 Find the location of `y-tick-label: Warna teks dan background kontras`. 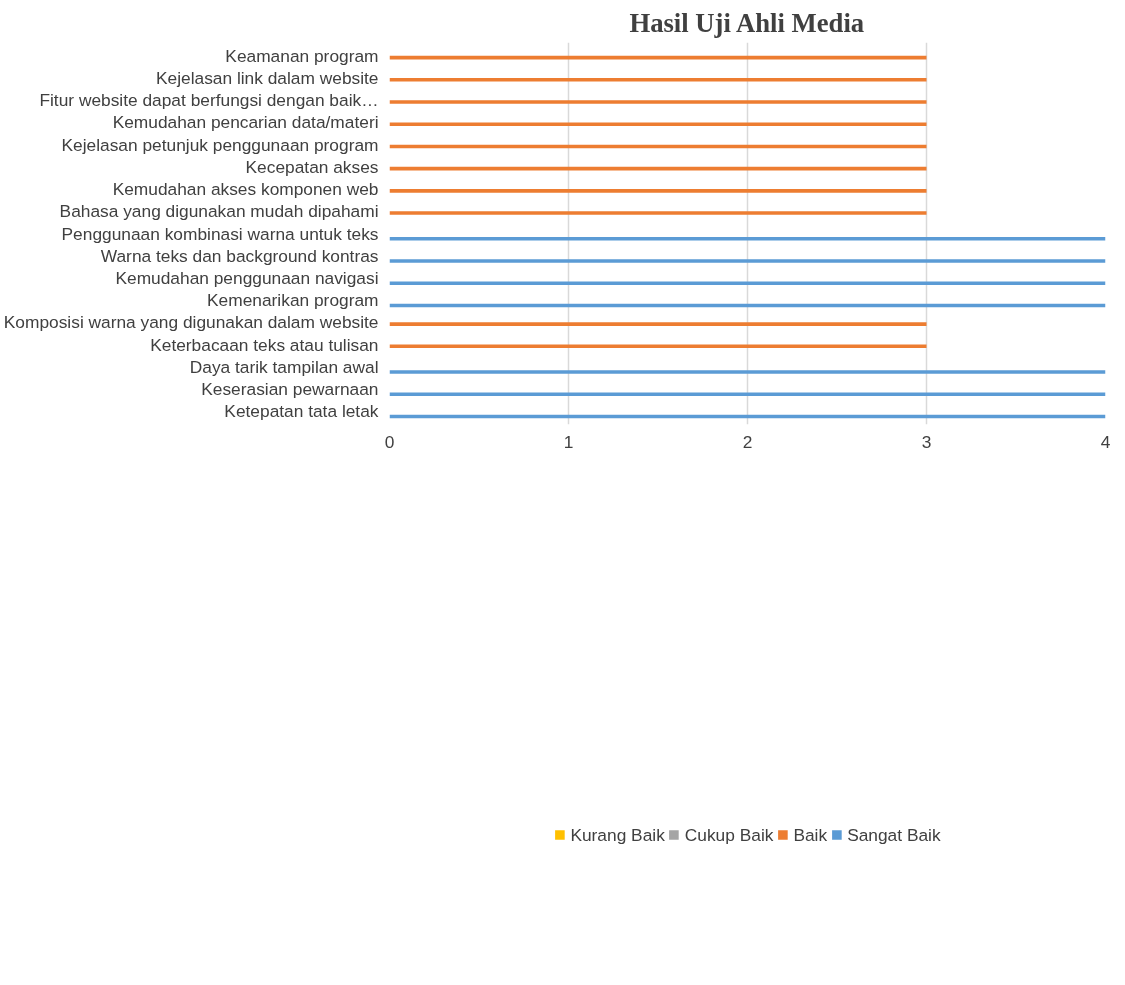

y-tick-label: Warna teks dan background kontras is located at coordinates (239, 255).